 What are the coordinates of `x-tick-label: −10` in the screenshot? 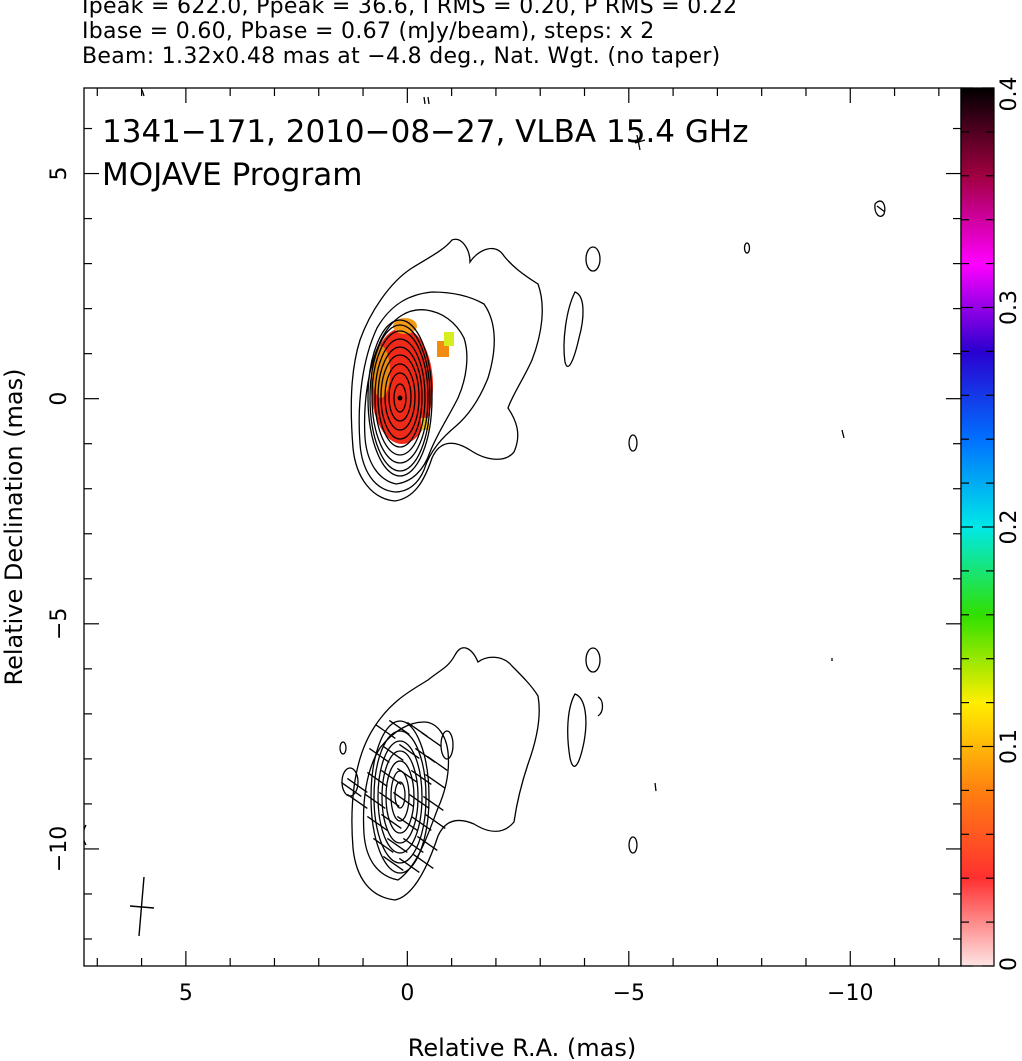 It's located at (850, 993).